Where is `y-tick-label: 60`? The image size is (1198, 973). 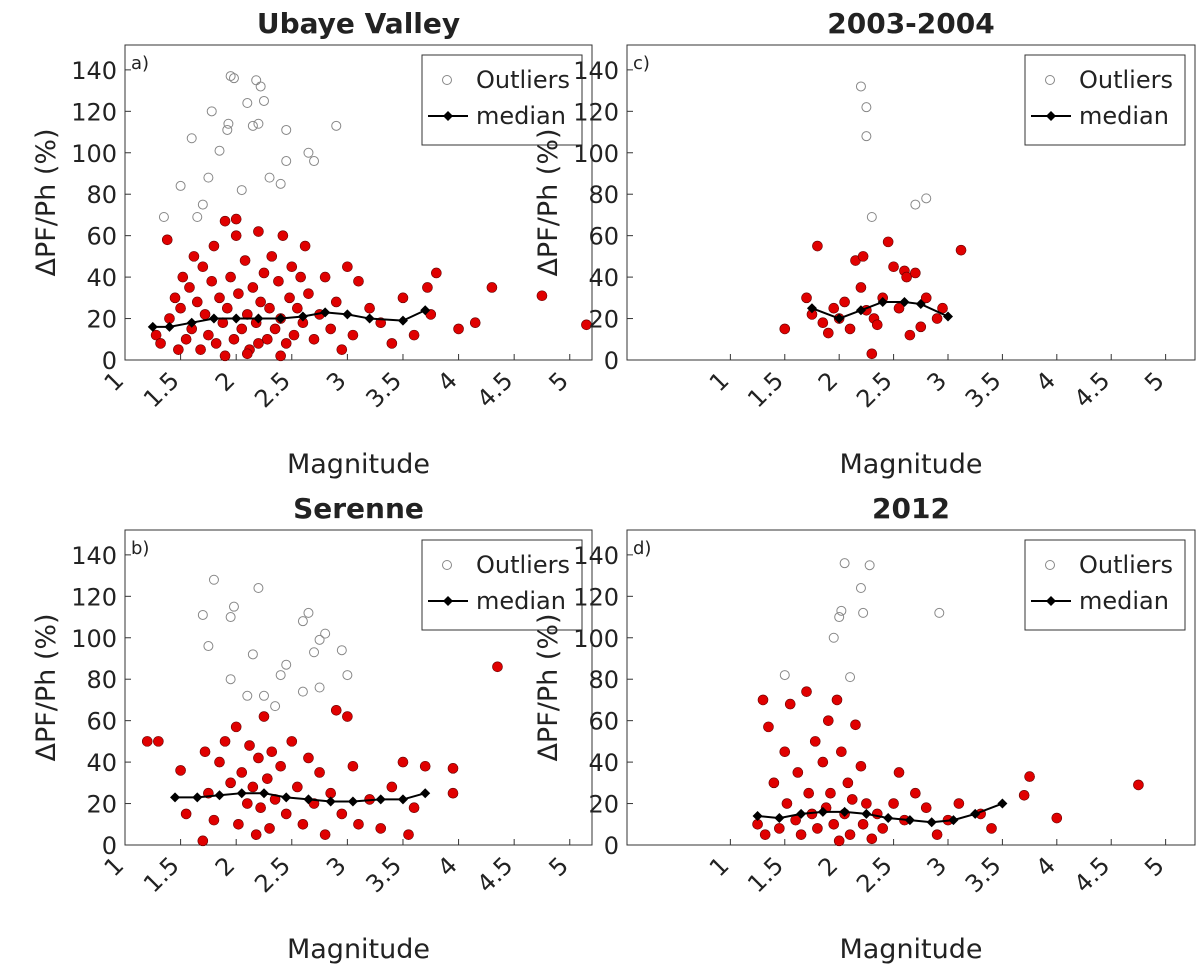 y-tick-label: 60 is located at coordinates (101, 722).